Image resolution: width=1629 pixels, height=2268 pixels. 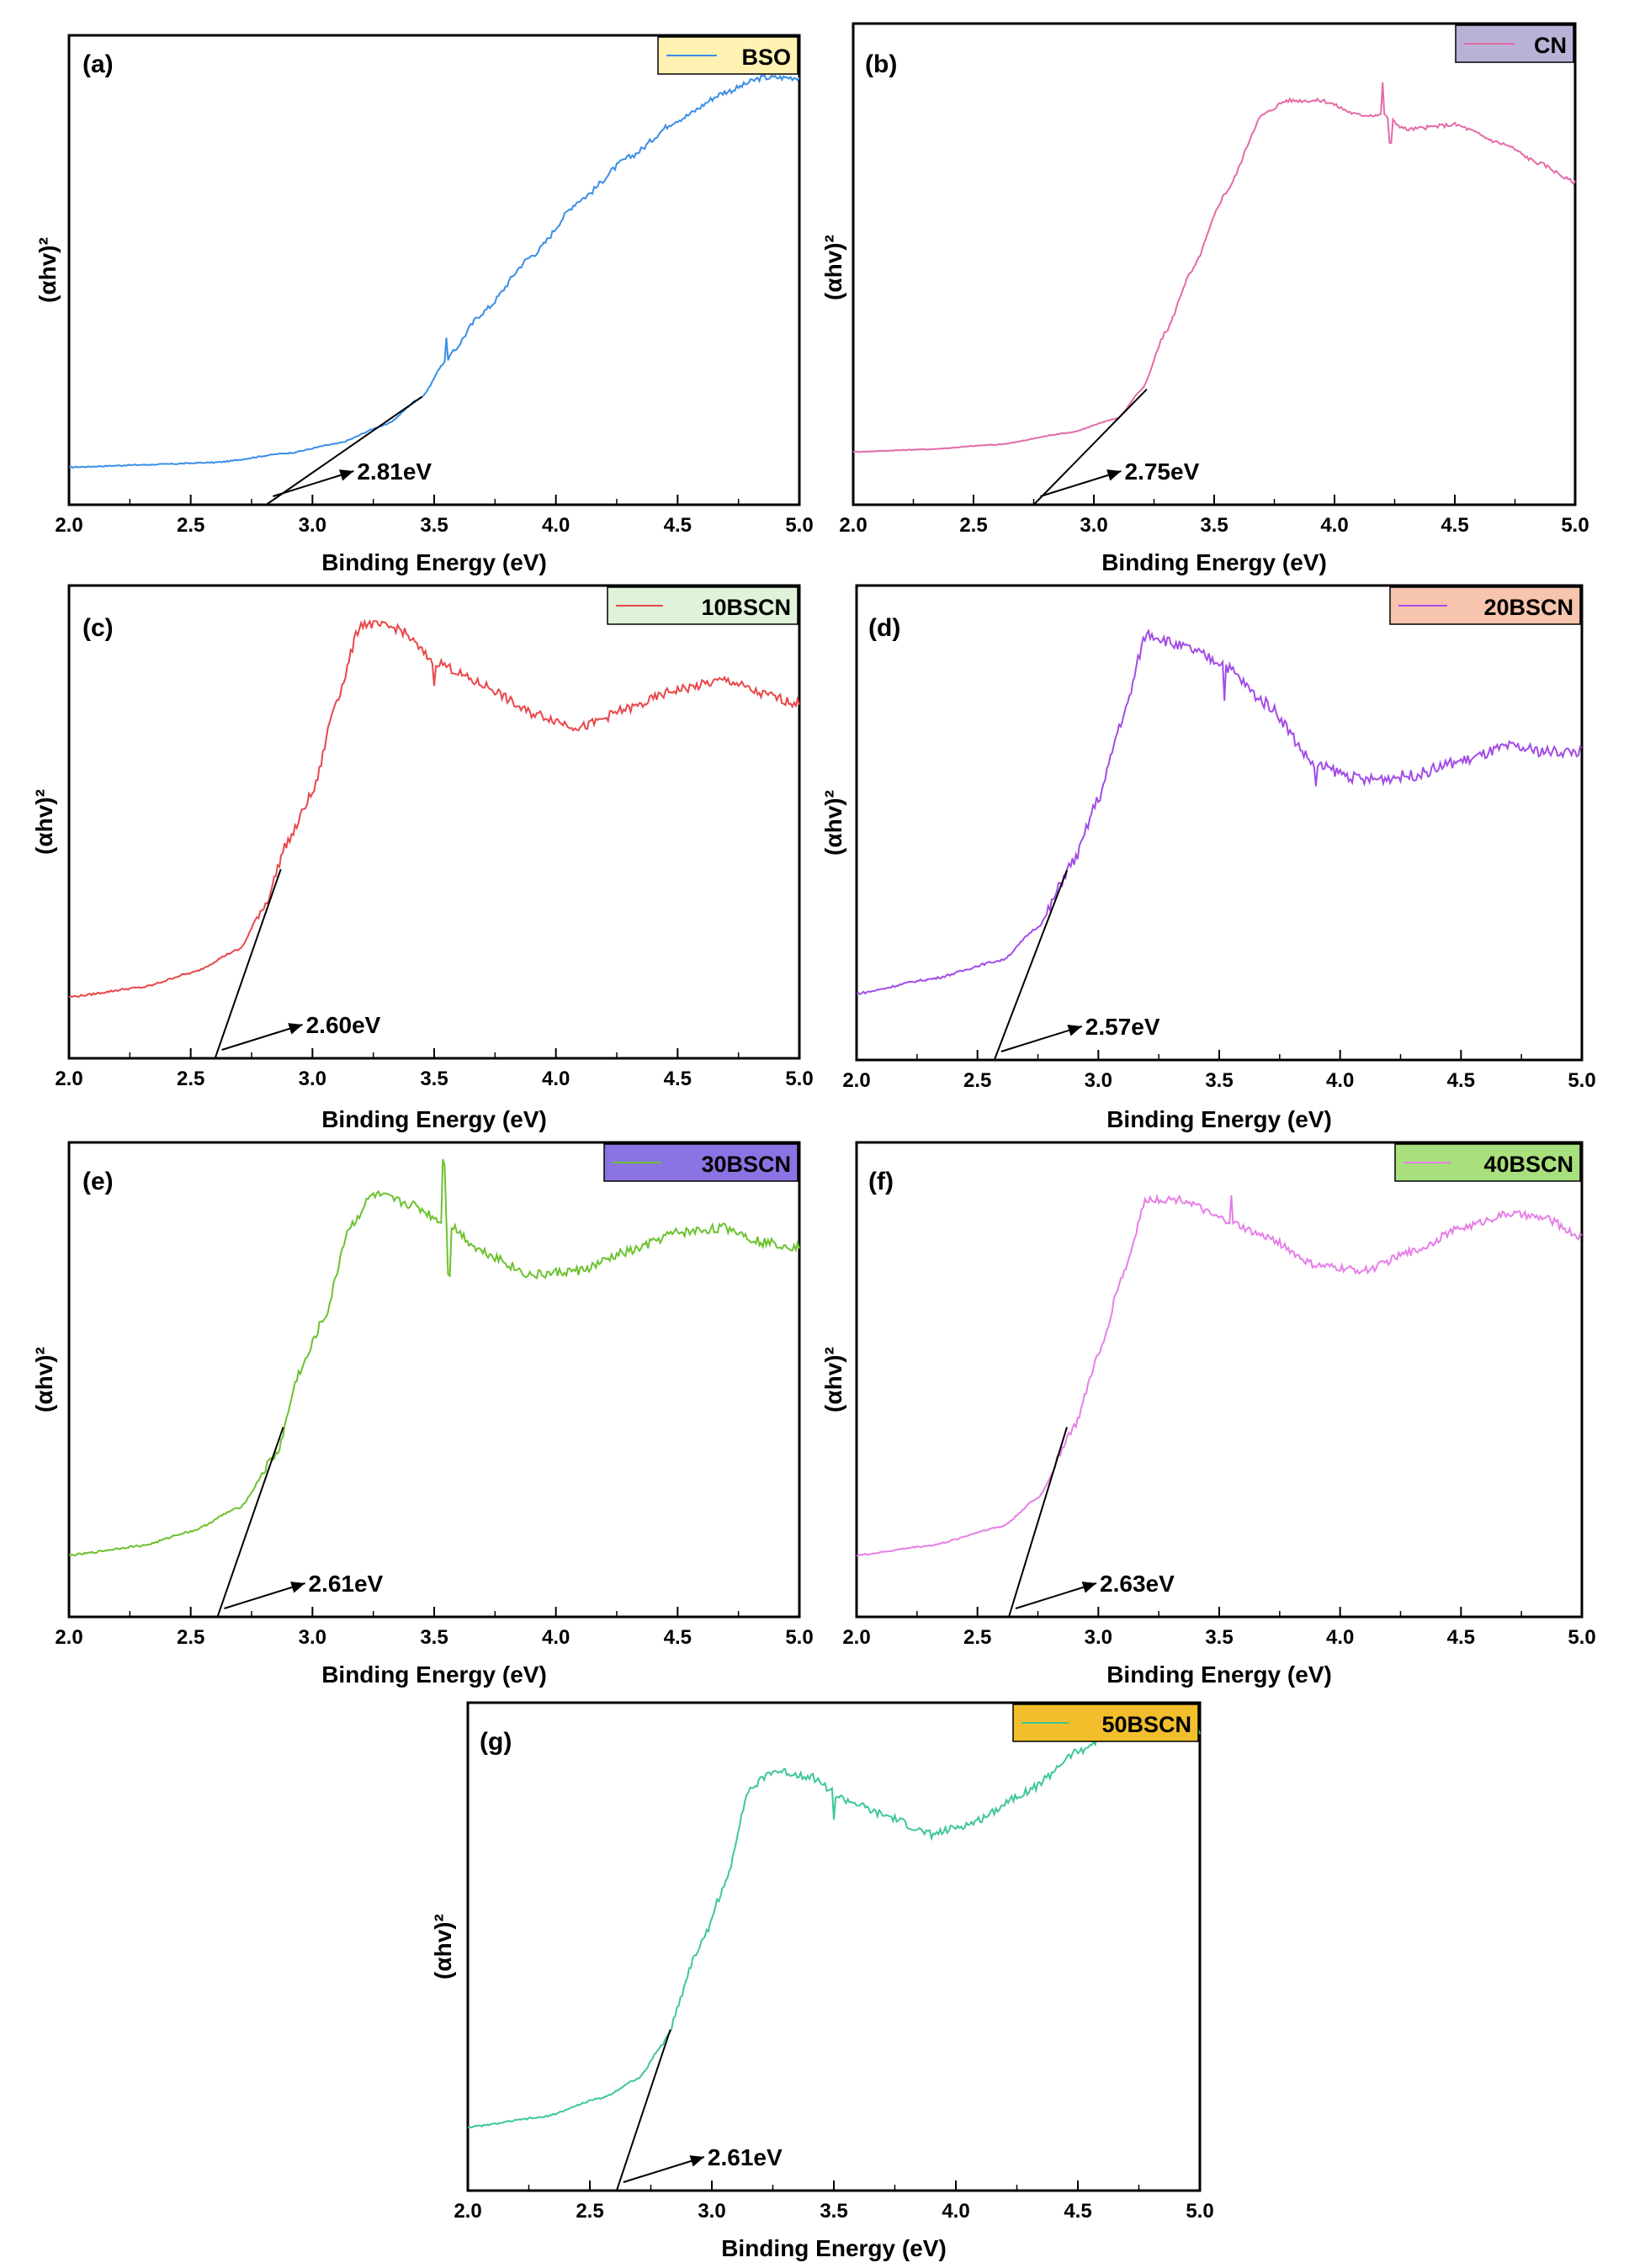 I want to click on legend: 50BSCN, so click(x=1105, y=1723).